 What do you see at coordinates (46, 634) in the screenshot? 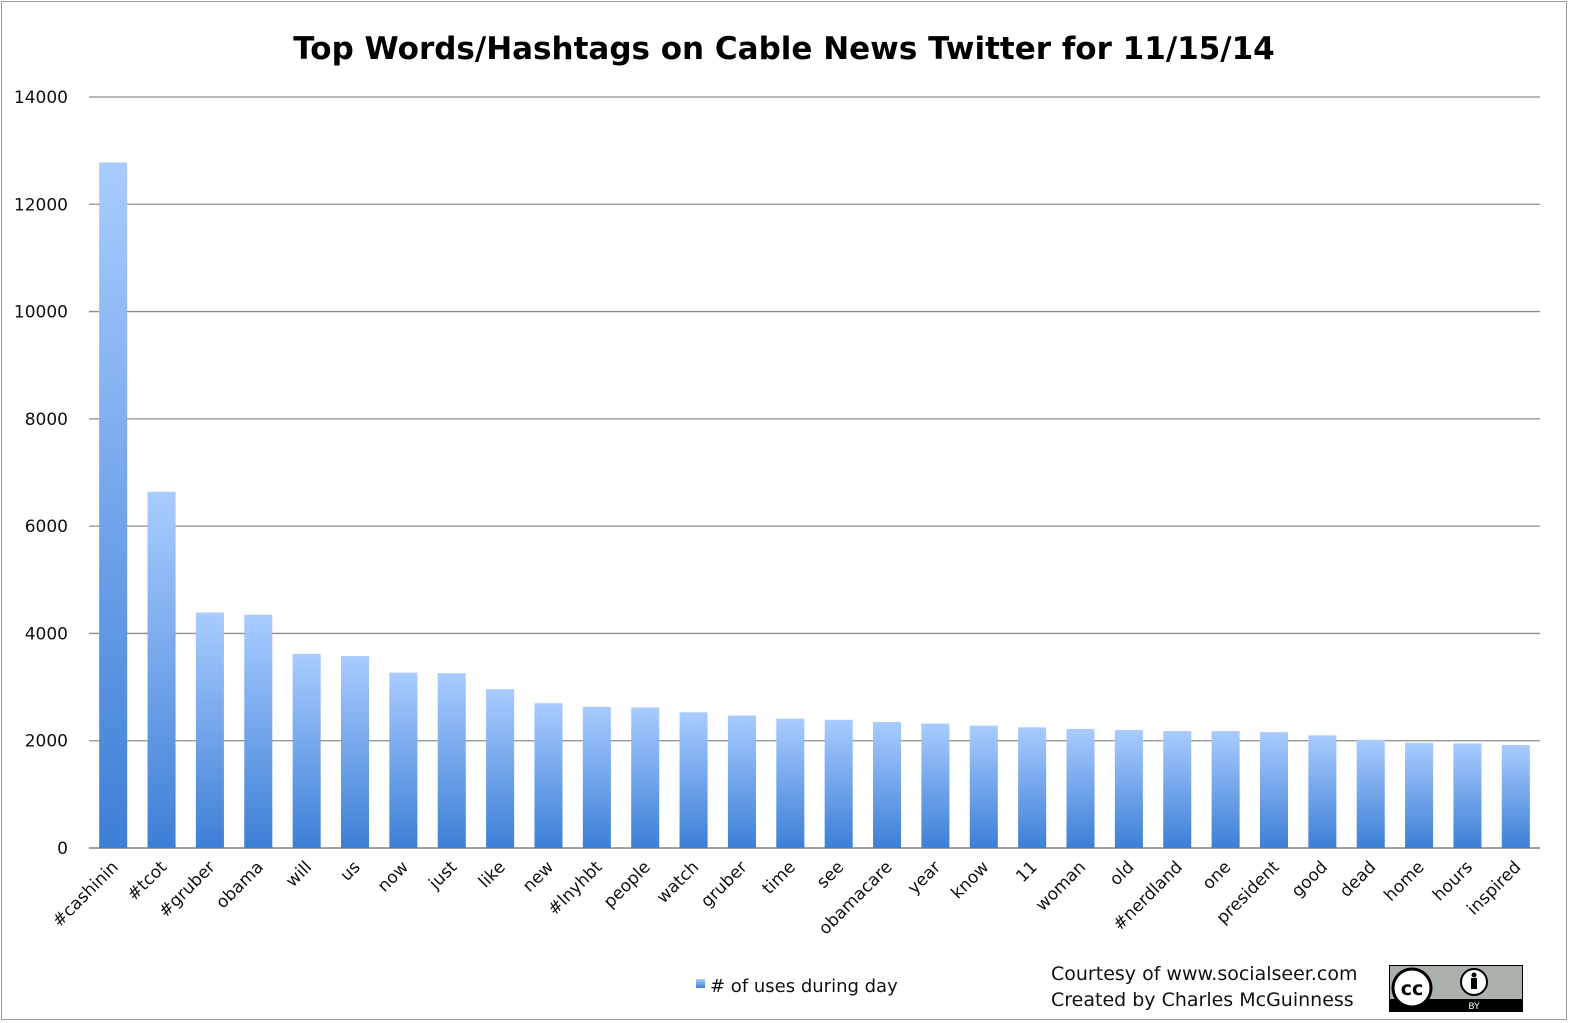
I see `y-tick-label: 4000` at bounding box center [46, 634].